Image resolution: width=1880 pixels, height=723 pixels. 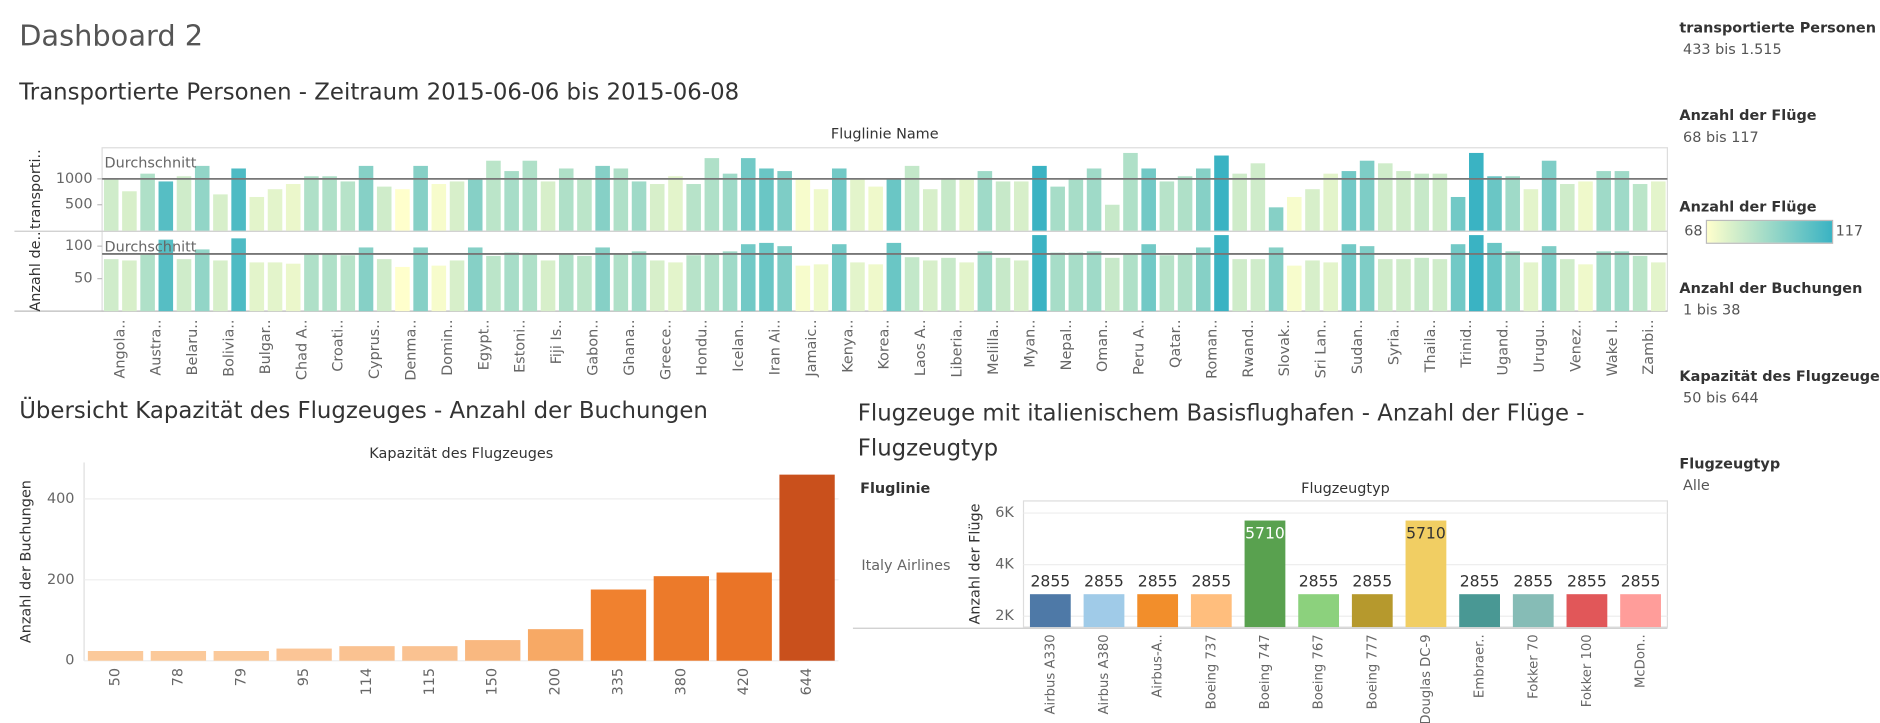 What do you see at coordinates (1426, 678) in the screenshot?
I see `x-tick-label: Douglas DC-9` at bounding box center [1426, 678].